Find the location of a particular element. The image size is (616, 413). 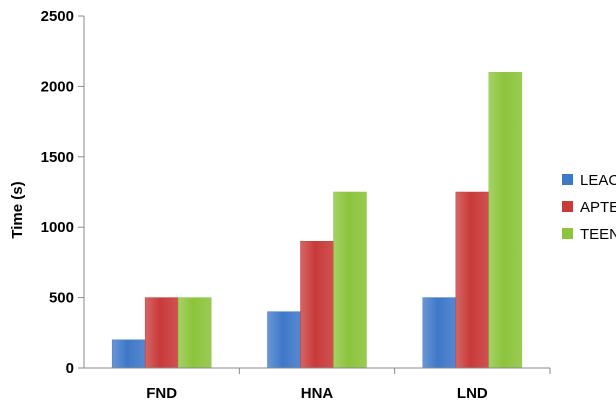

bar-leach-hna is located at coordinates (284, 340).